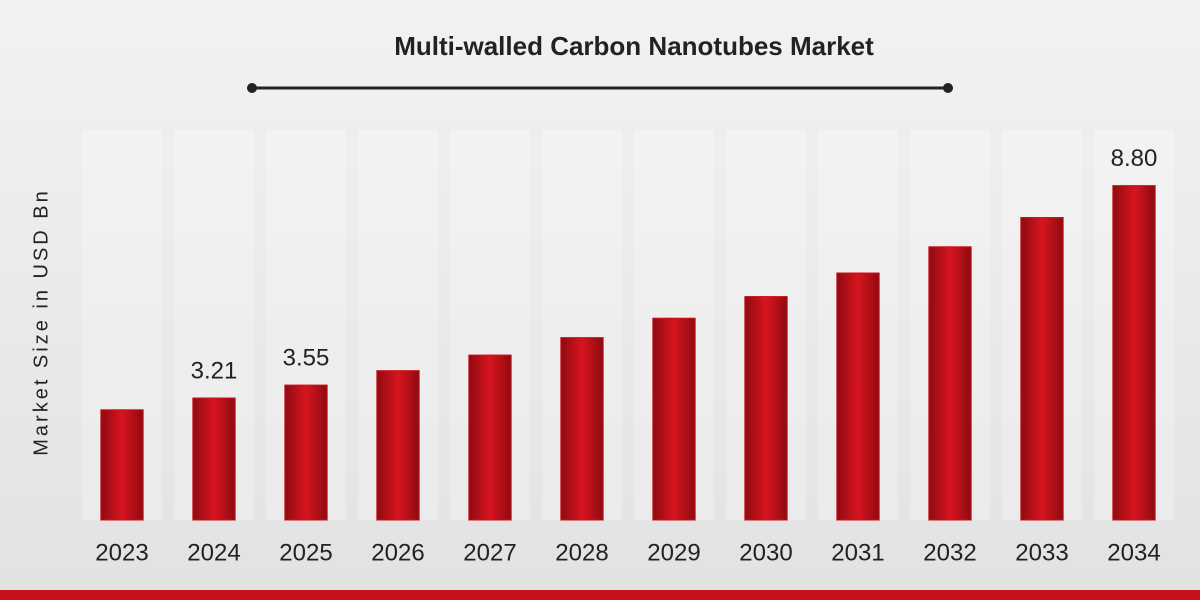 This screenshot has height=600, width=1200. I want to click on x-tick-label: 2032, so click(949, 552).